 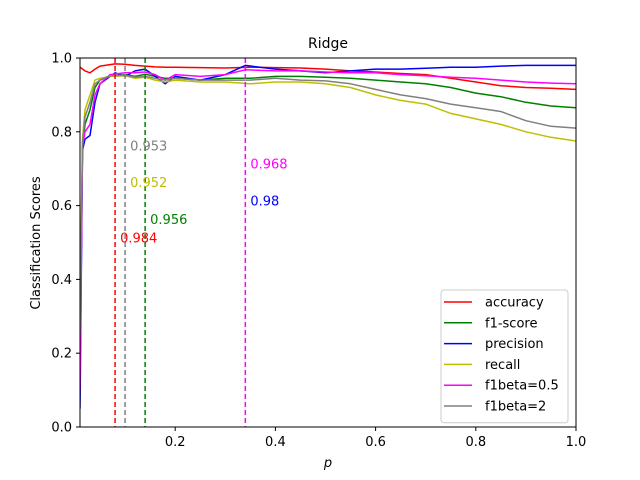 What do you see at coordinates (168, 220) in the screenshot?
I see `annotation-2: 0.956` at bounding box center [168, 220].